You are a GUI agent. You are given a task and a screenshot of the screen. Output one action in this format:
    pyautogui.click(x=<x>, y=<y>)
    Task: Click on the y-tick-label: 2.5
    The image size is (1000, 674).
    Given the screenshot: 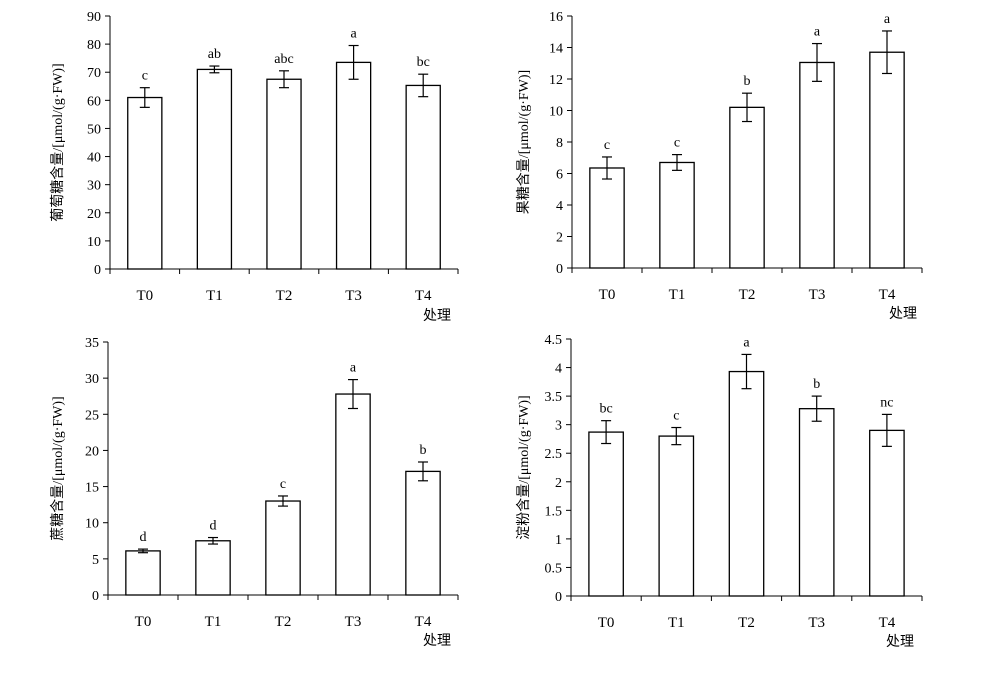 What is the action you would take?
    pyautogui.click(x=554, y=454)
    